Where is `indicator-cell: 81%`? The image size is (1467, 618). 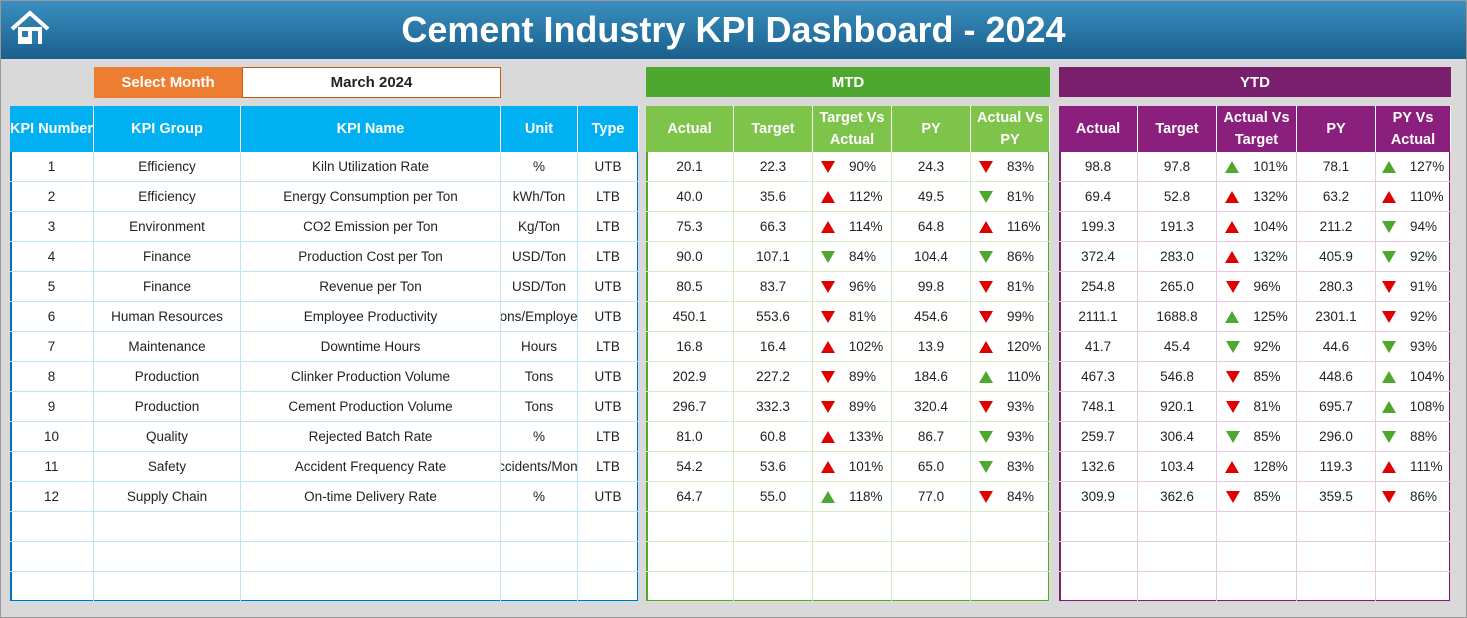
indicator-cell: 81% is located at coordinates (852, 317).